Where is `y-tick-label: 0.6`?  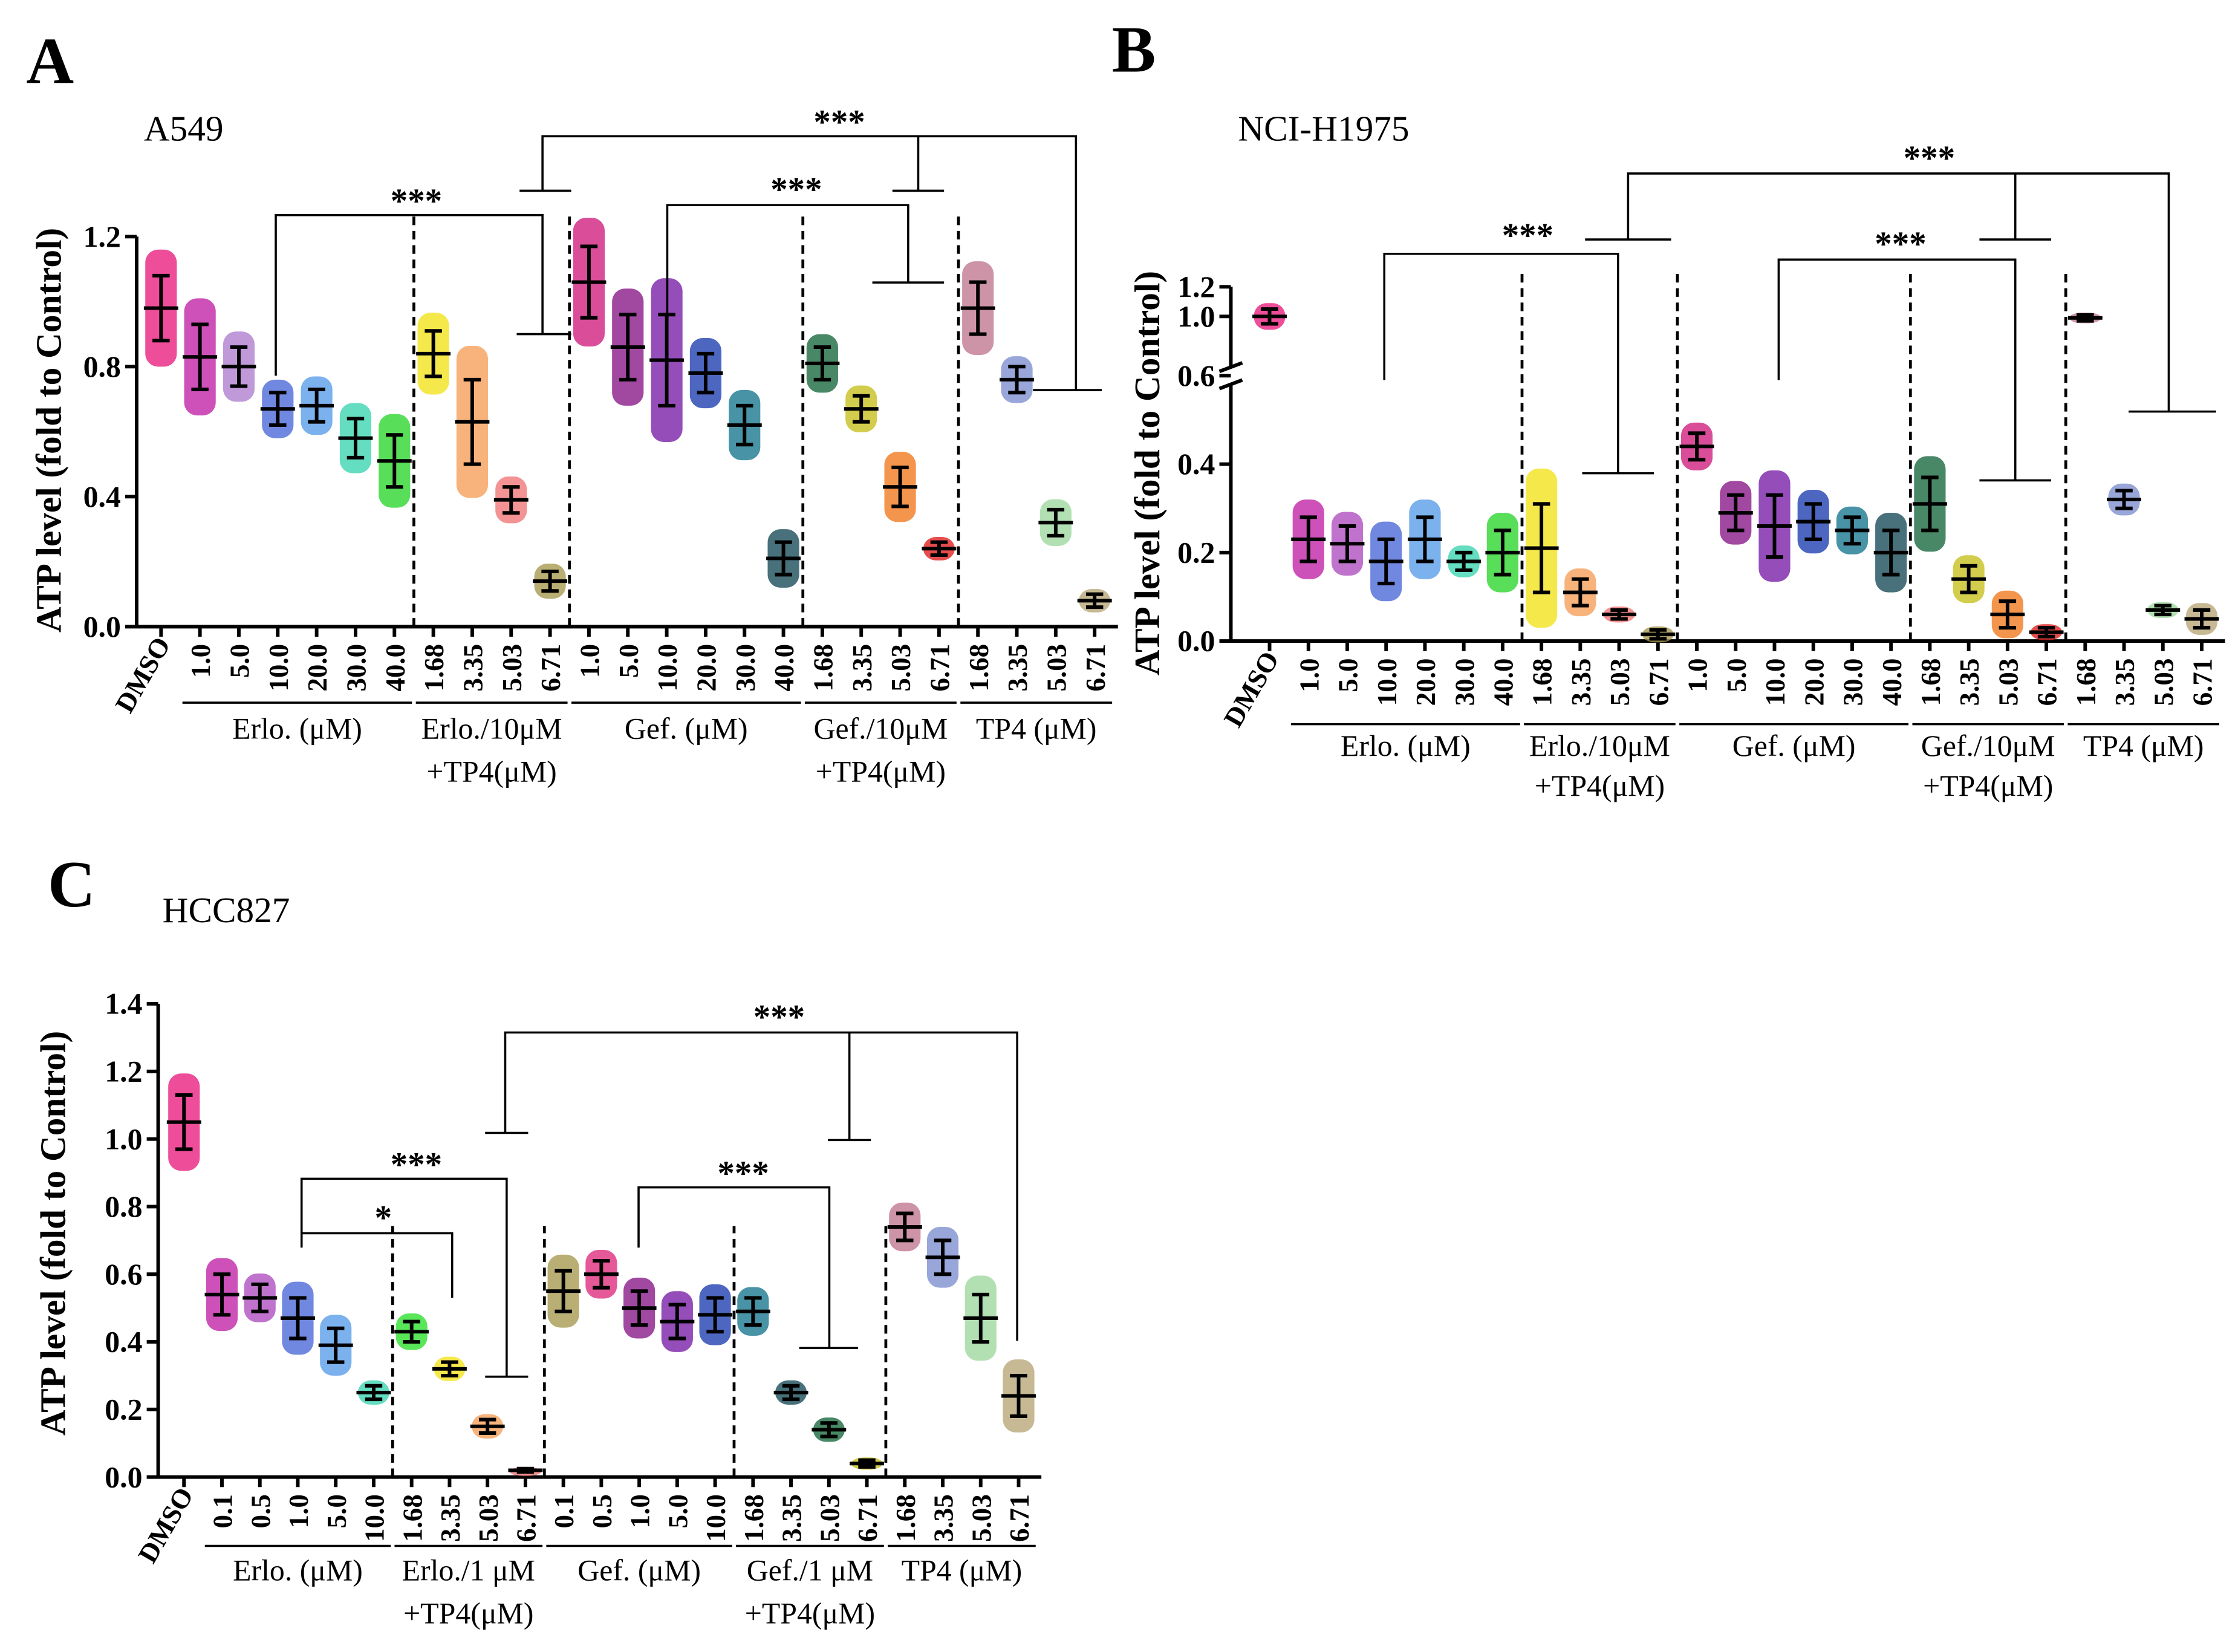
y-tick-label: 0.6 is located at coordinates (124, 1274).